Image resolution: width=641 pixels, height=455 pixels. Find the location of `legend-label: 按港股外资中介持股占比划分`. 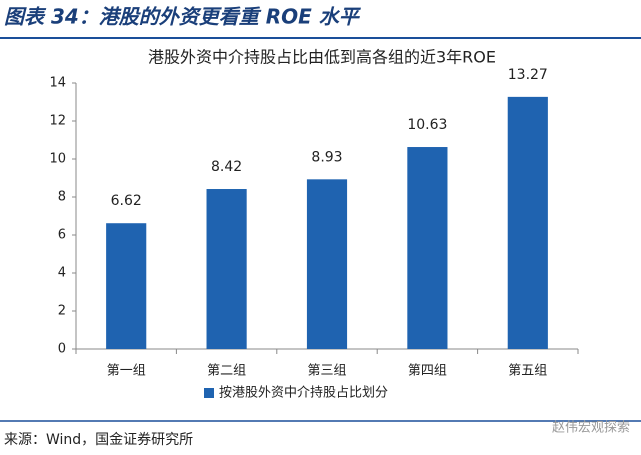

legend-label: 按港股外资中介持股占比划分 is located at coordinates (303, 393).